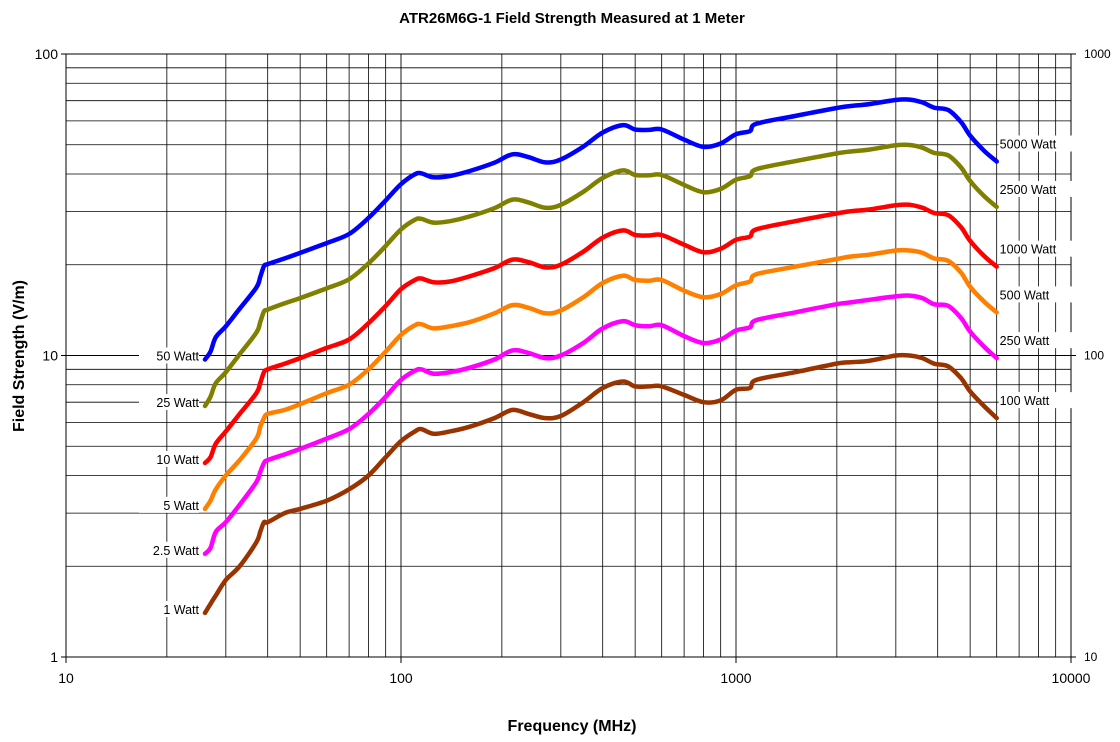  What do you see at coordinates (177, 356) in the screenshot?
I see `series-left-label: 50 Watt` at bounding box center [177, 356].